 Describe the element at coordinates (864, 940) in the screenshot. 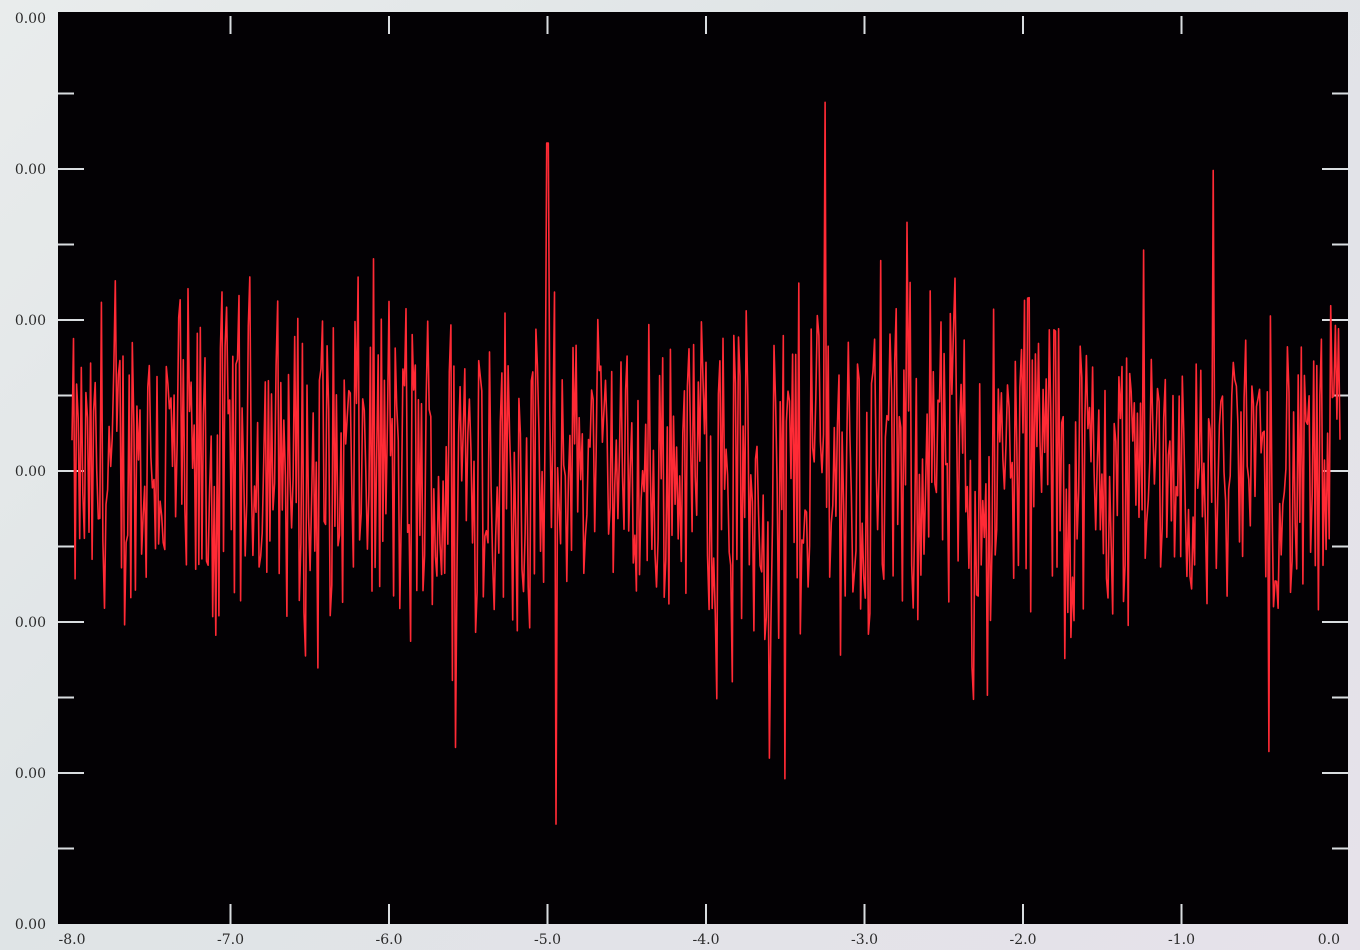

I see `x-tick-label: -3.0` at that location.